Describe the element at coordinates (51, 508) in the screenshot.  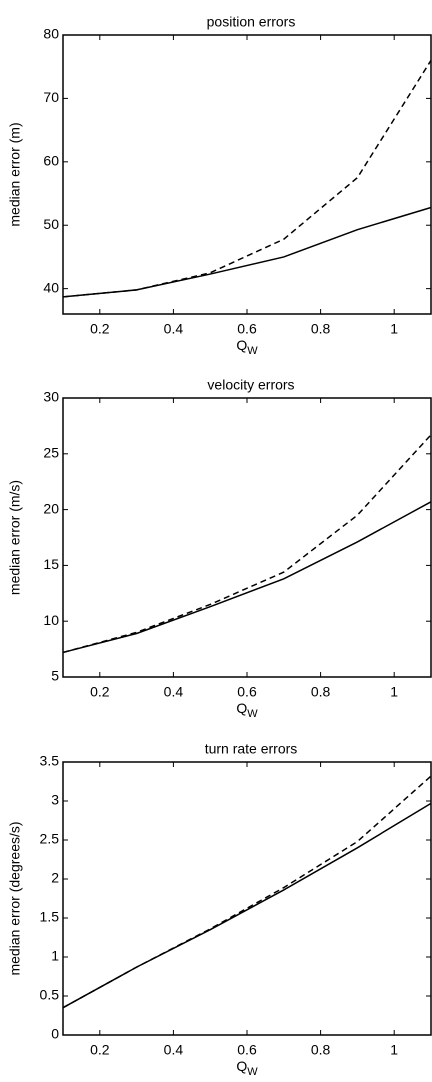
I see `y-tick-label: 20` at that location.